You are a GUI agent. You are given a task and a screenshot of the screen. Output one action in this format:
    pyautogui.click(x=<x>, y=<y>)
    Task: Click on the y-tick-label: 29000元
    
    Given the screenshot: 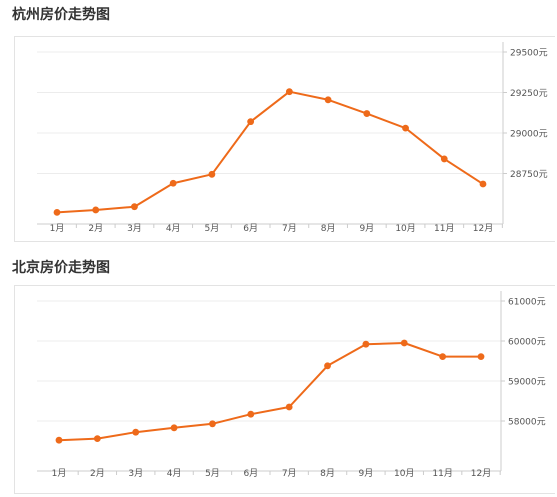 What is the action you would take?
    pyautogui.click(x=529, y=135)
    